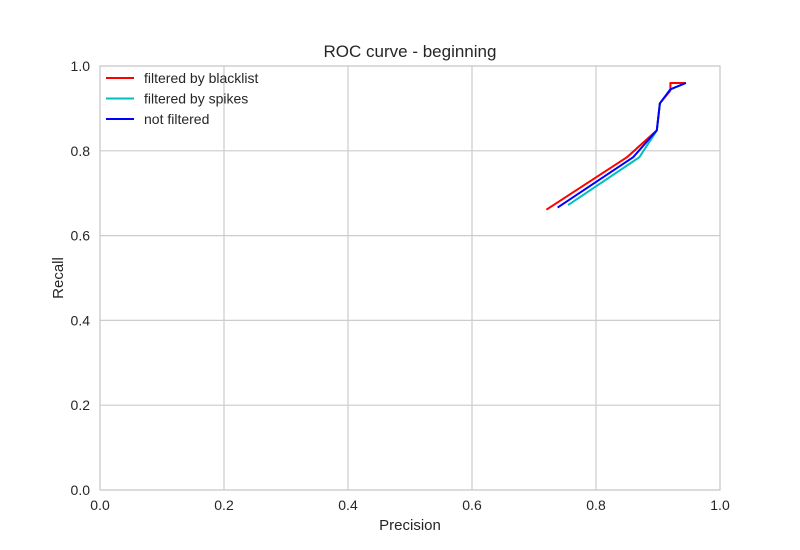 Image resolution: width=800 pixels, height=550 pixels. Describe the element at coordinates (81, 278) in the screenshot. I see `y-tick-labels: 0.0 0.2 0.4 0.6 0.8 1.0` at that location.